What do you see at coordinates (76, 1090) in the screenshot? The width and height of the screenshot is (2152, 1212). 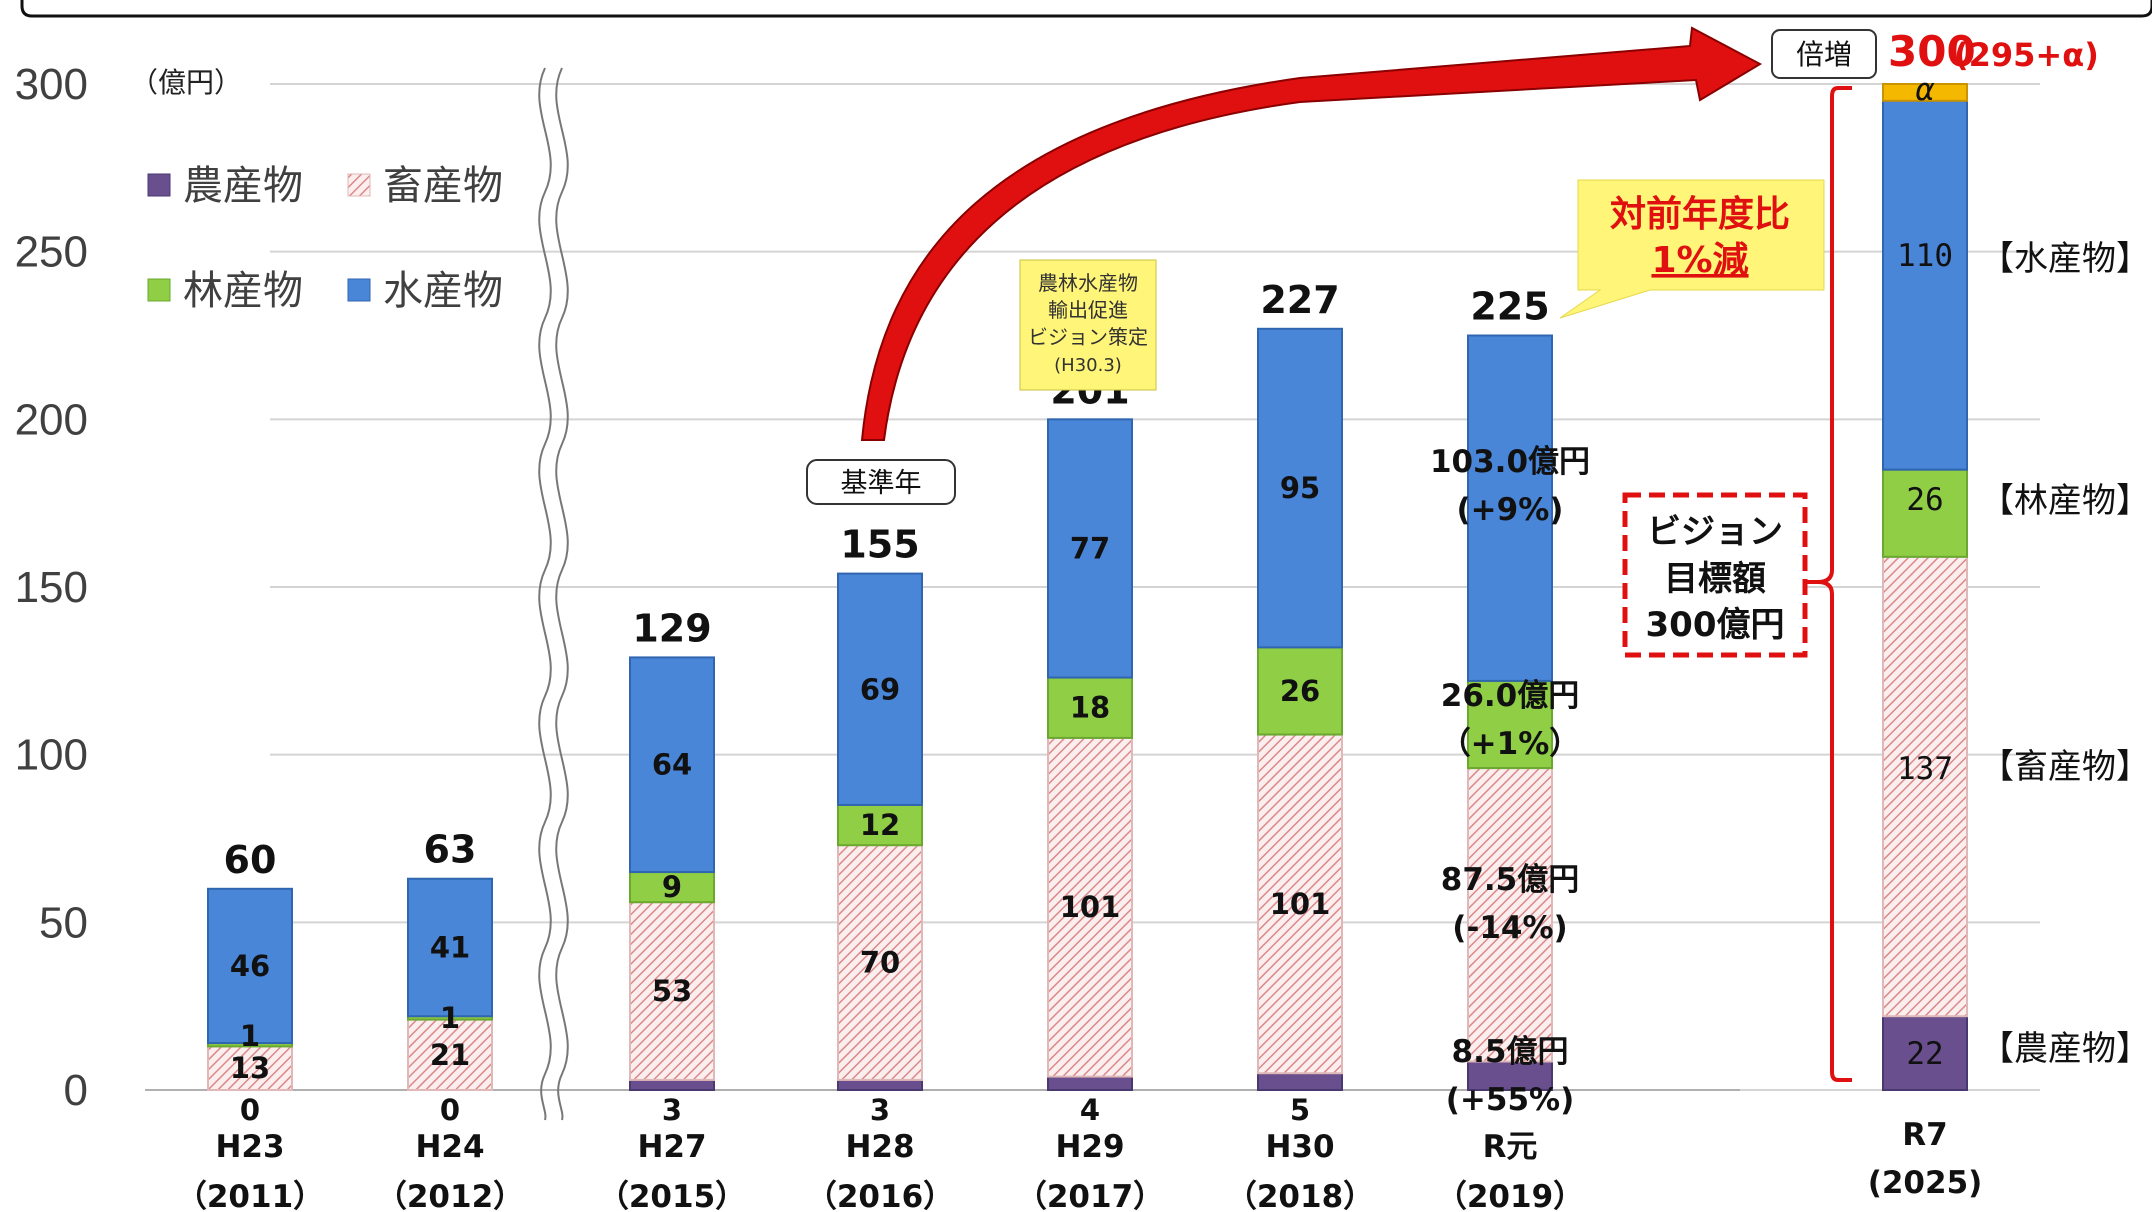 I see `y-tick-label: 0` at bounding box center [76, 1090].